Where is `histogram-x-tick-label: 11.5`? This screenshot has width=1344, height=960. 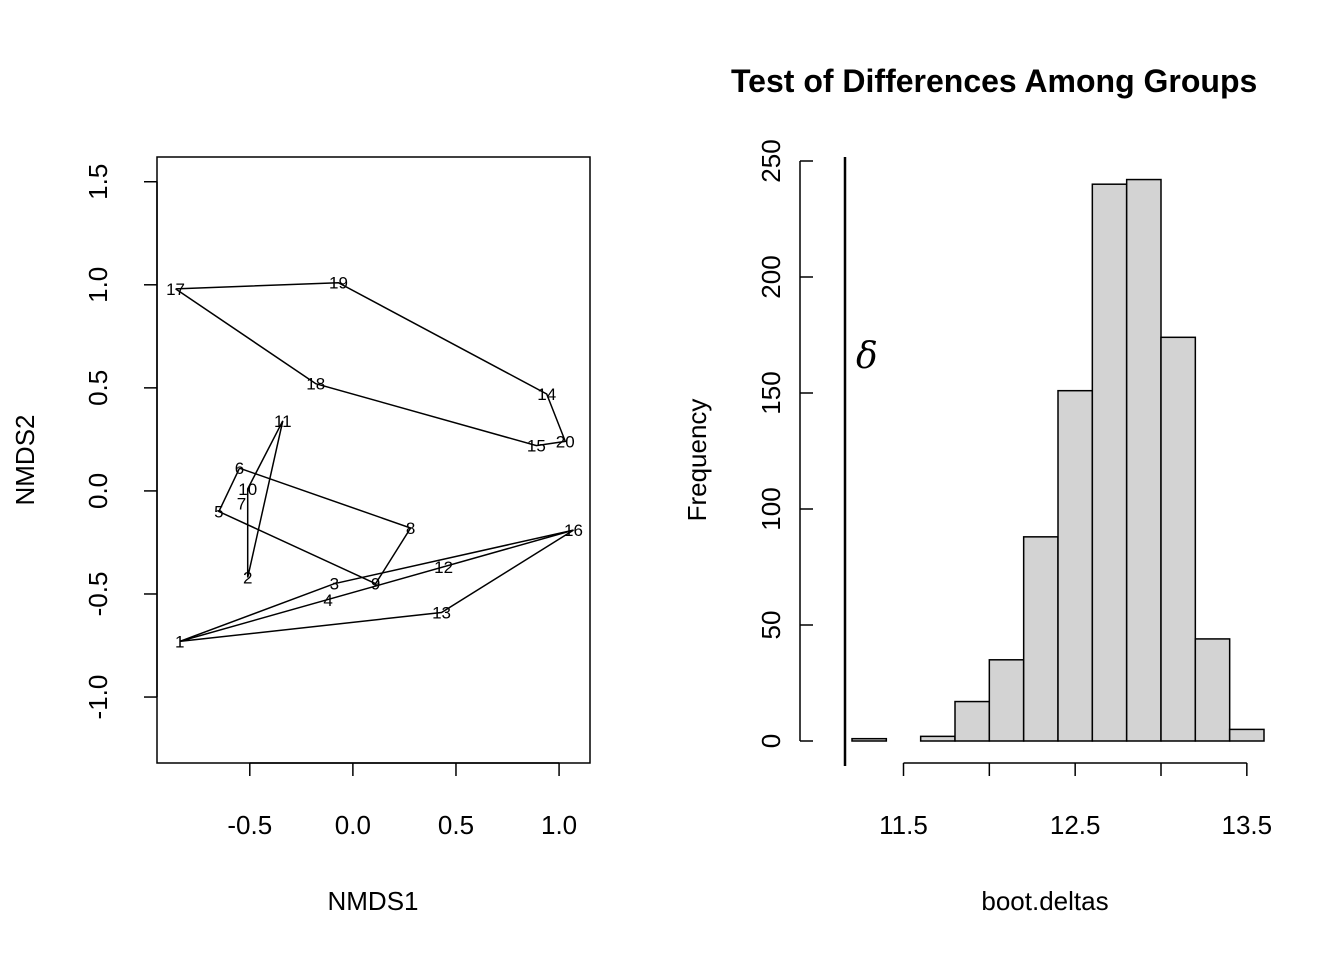
histogram-x-tick-label: 11.5 is located at coordinates (903, 825).